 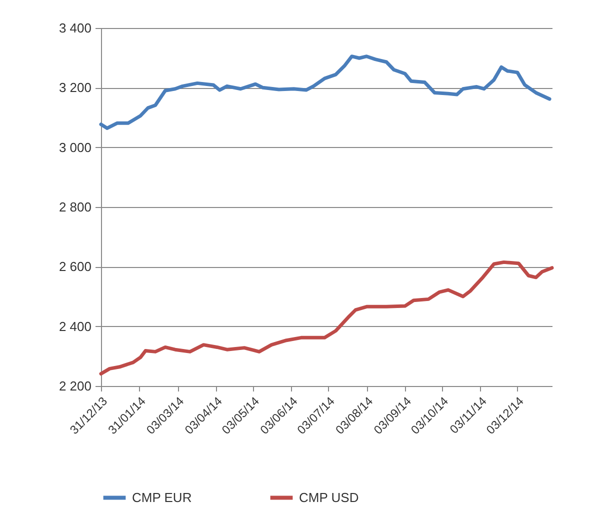 What do you see at coordinates (75, 326) in the screenshot?
I see `y-tick-label: 2 400` at bounding box center [75, 326].